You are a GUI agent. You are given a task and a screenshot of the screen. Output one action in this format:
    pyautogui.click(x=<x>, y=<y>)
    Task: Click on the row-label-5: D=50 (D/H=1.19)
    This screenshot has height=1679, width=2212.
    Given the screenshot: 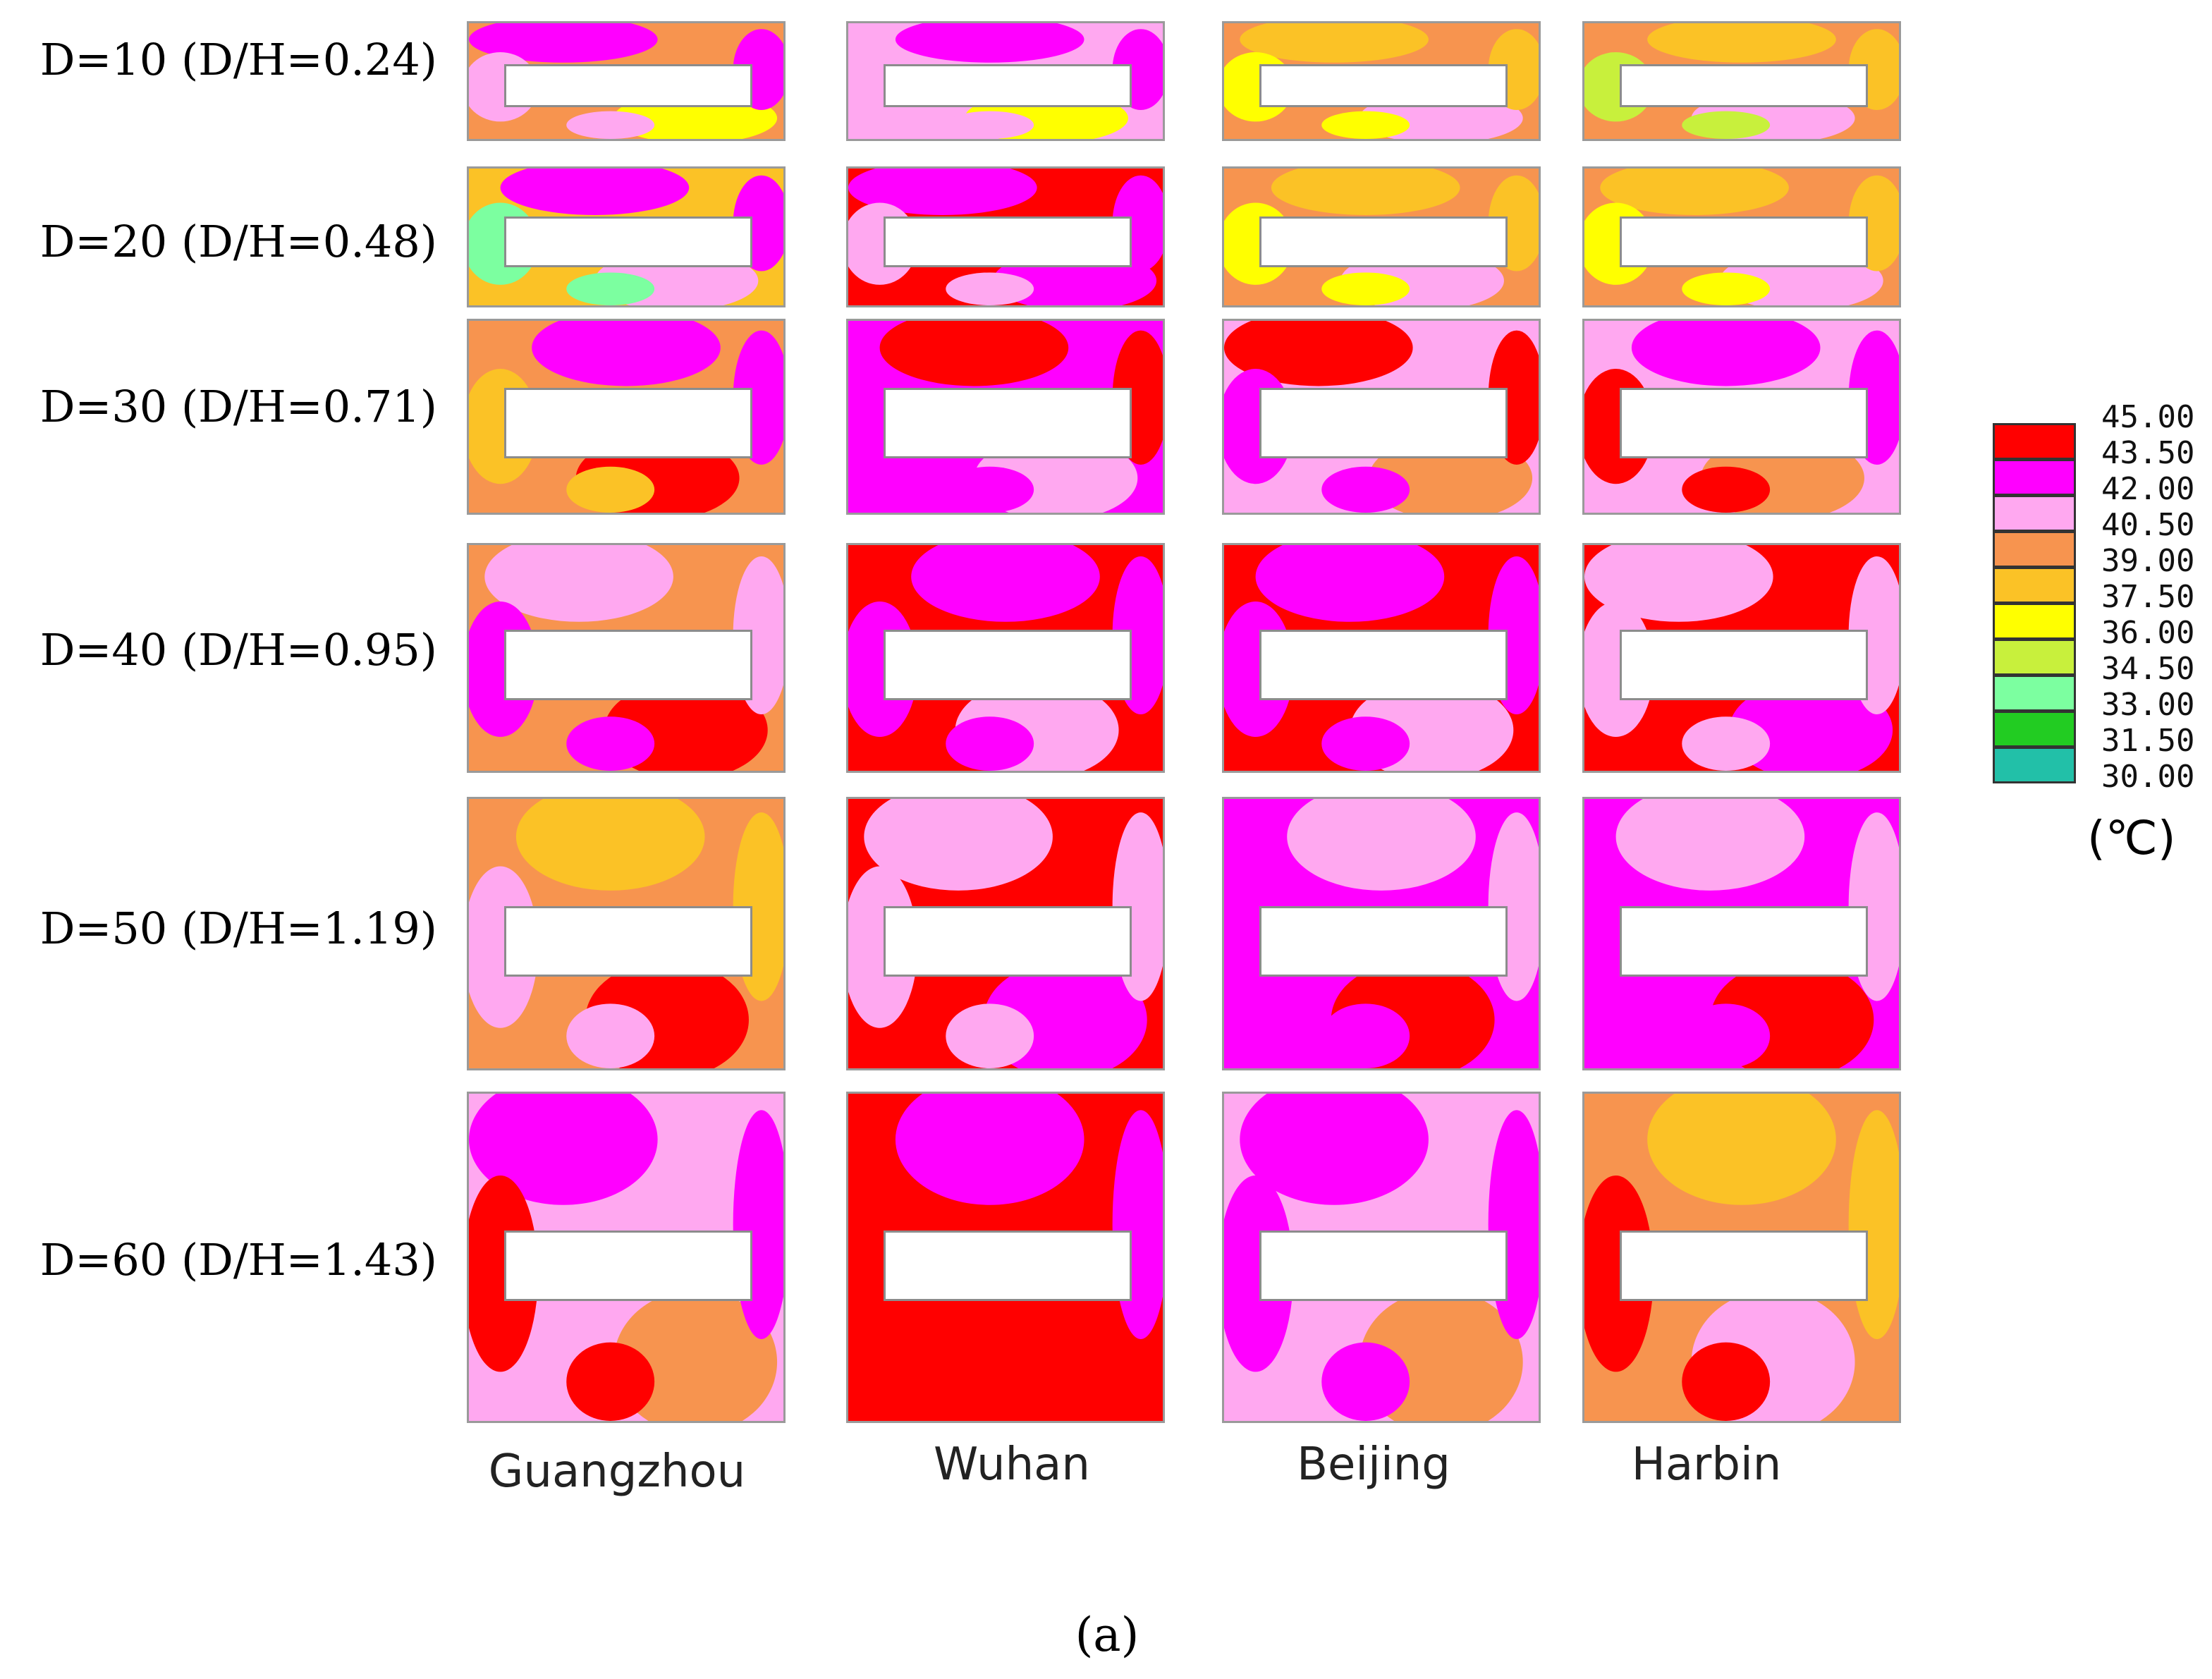 What is the action you would take?
    pyautogui.click(x=238, y=928)
    